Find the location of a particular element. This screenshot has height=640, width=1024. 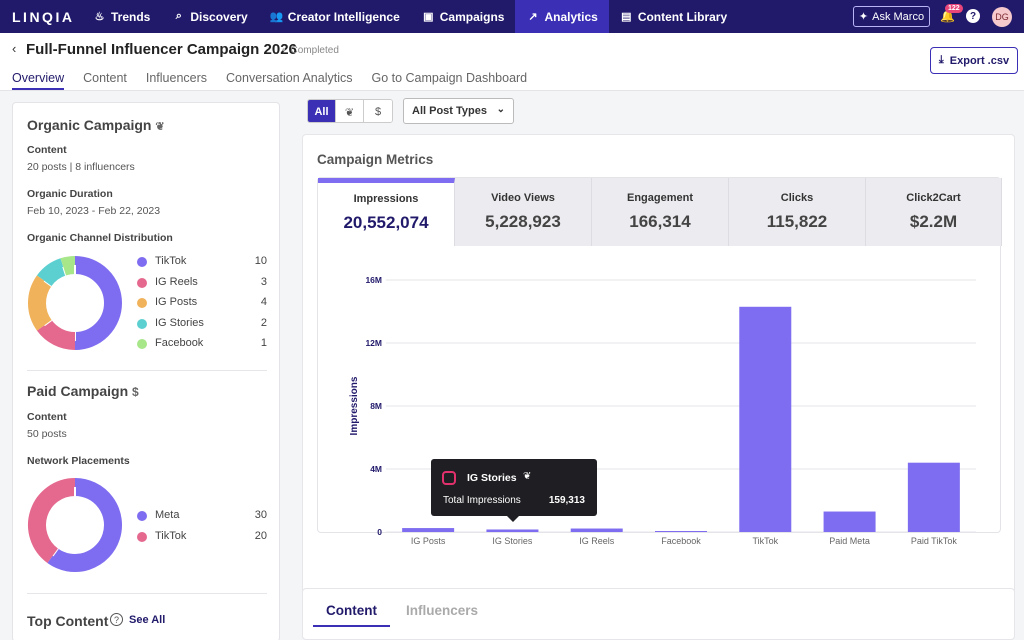

help-icon: ? is located at coordinates (973, 16).